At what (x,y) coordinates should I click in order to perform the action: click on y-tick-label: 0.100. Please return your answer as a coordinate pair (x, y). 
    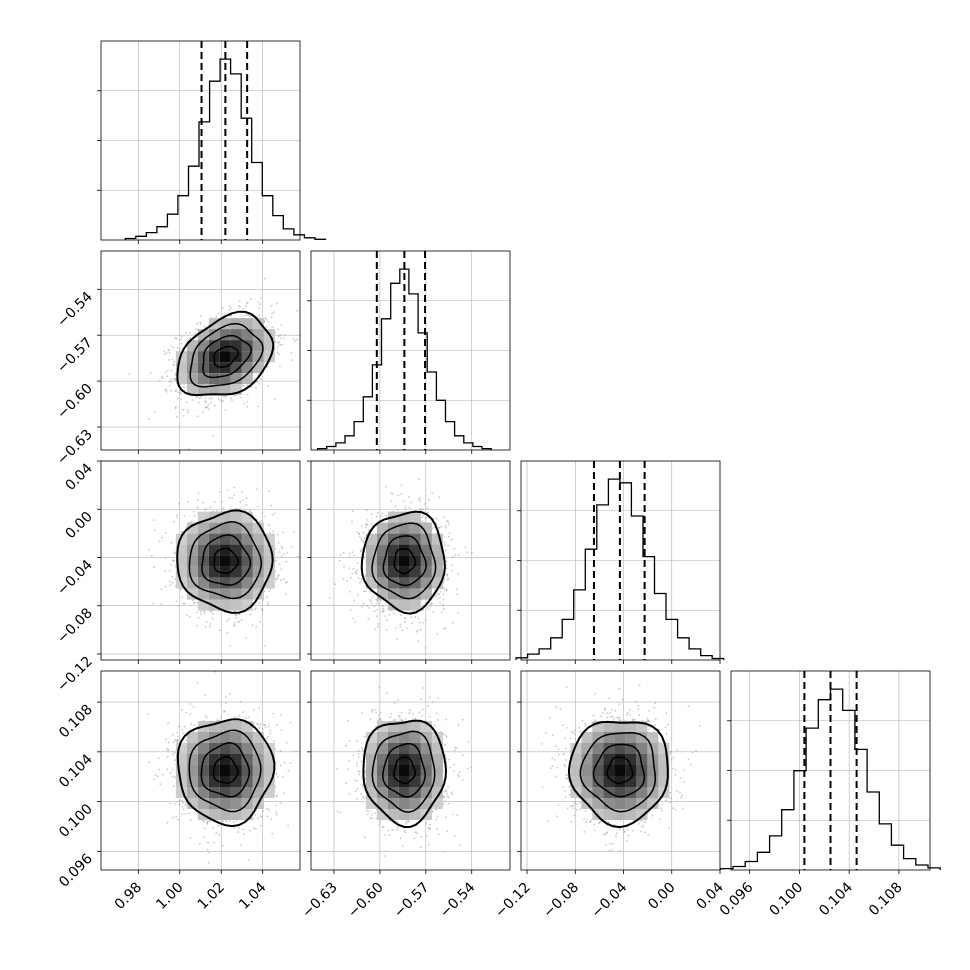
    Looking at the image, I should click on (76, 821).